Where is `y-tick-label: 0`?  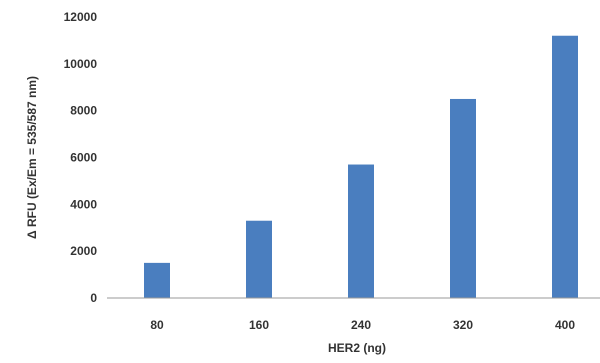
y-tick-label: 0 is located at coordinates (93, 298).